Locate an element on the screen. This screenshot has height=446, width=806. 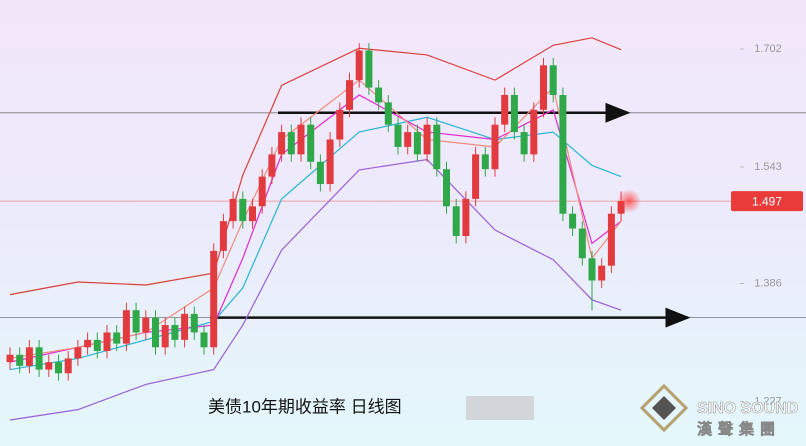
last-price-label: 1.497 is located at coordinates (767, 201).